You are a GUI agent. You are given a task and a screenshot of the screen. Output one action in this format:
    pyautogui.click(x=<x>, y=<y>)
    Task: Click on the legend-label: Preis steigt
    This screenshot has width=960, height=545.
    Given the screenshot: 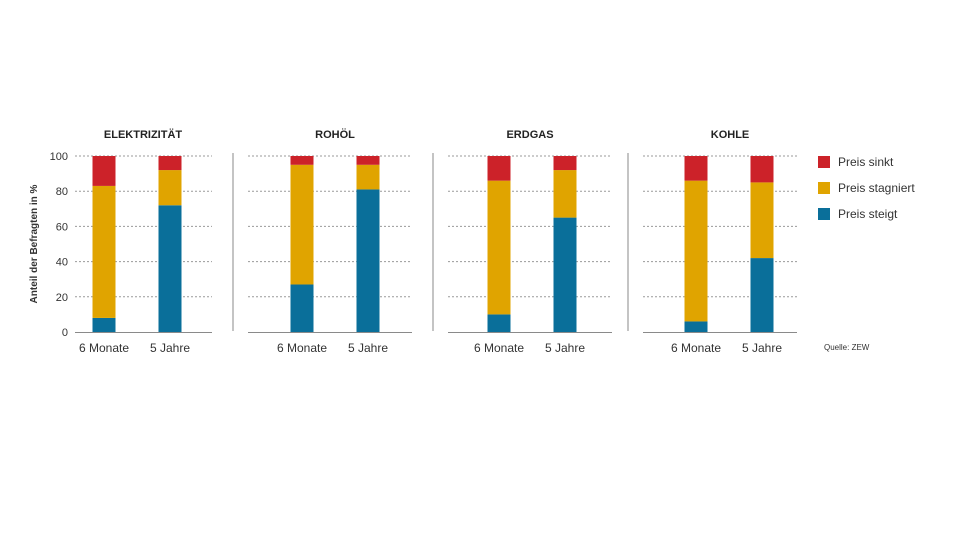 What is the action you would take?
    pyautogui.click(x=868, y=214)
    